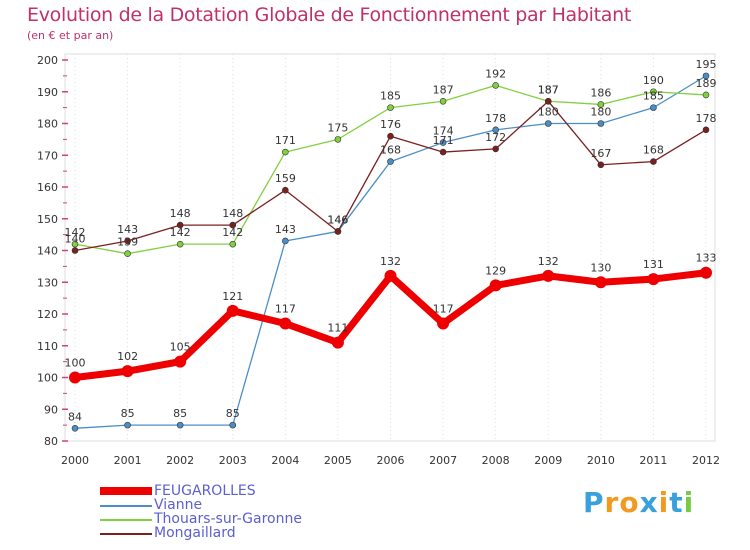 The image size is (750, 550). What do you see at coordinates (47, 155) in the screenshot?
I see `y-tick-label: 170` at bounding box center [47, 155].